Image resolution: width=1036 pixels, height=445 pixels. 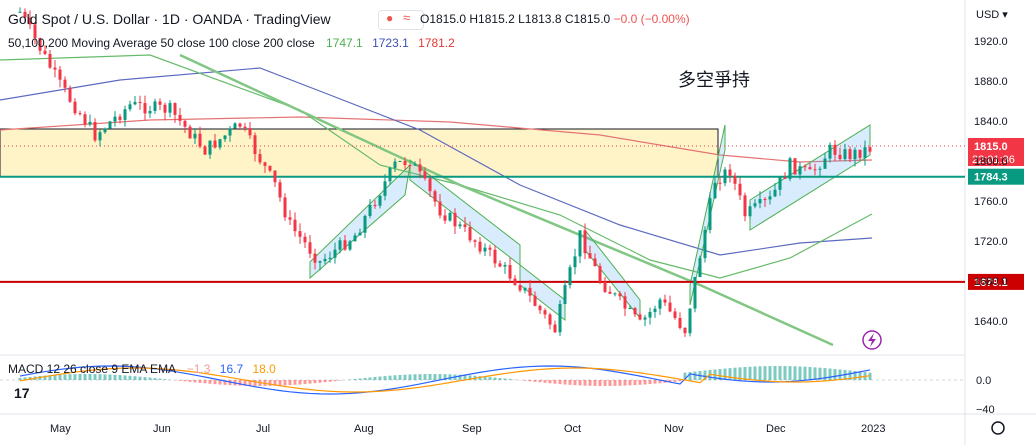 What do you see at coordinates (198, 369) in the screenshot?
I see `macd-hist-value: −1.3` at bounding box center [198, 369].